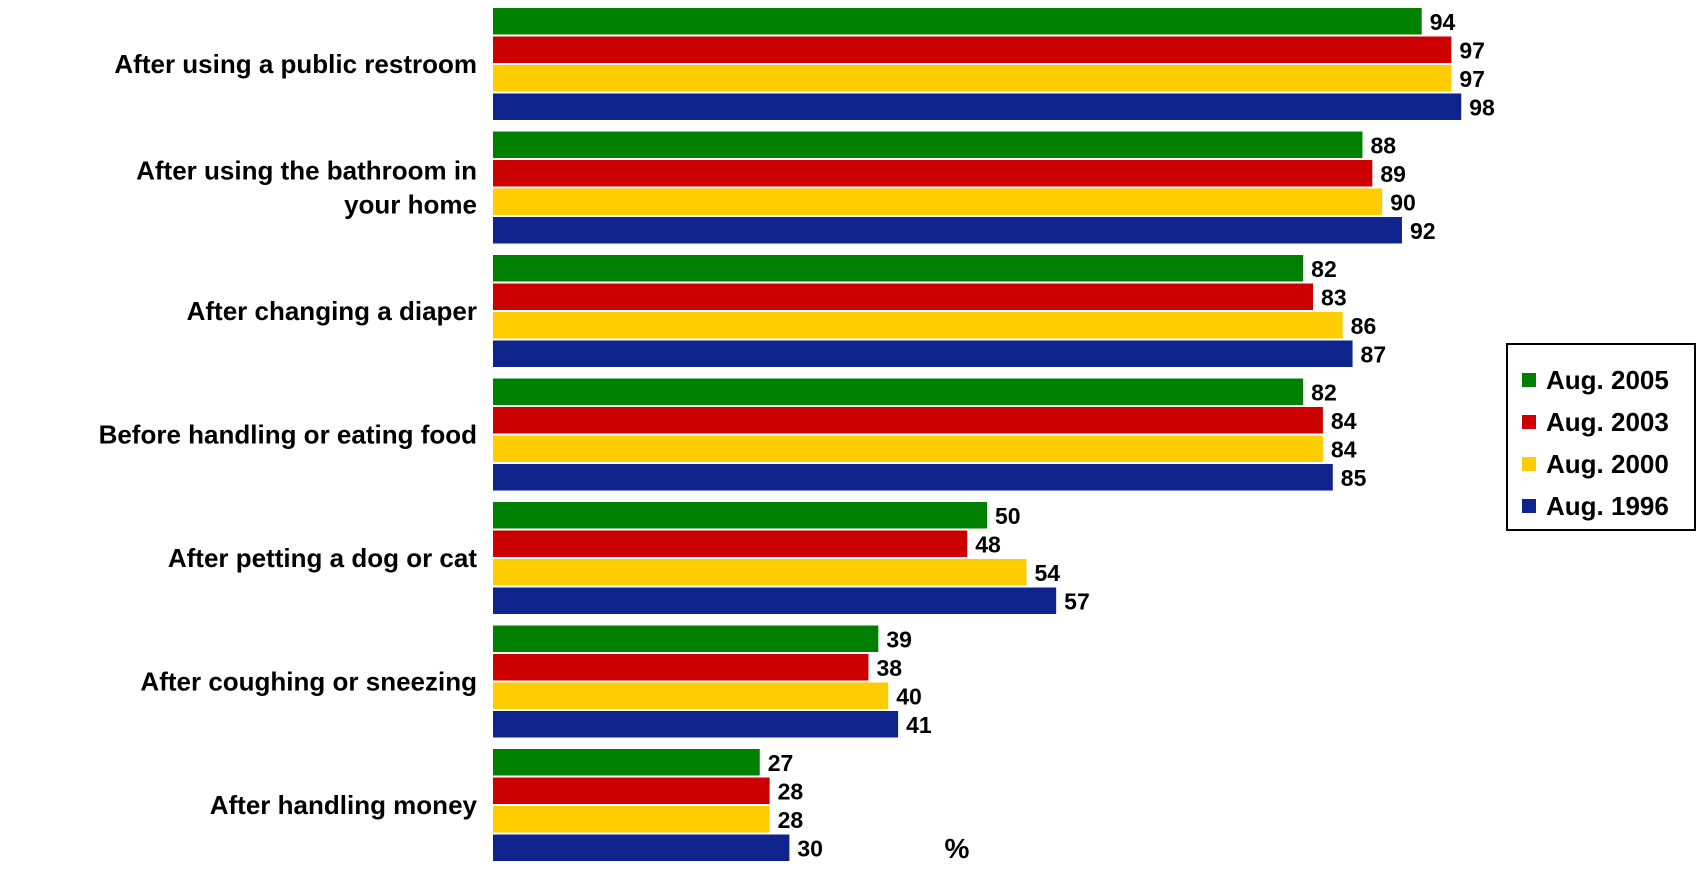 This screenshot has width=1704, height=889. Describe the element at coordinates (322, 558) in the screenshot. I see `category-label: After petting a dog or cat` at that location.